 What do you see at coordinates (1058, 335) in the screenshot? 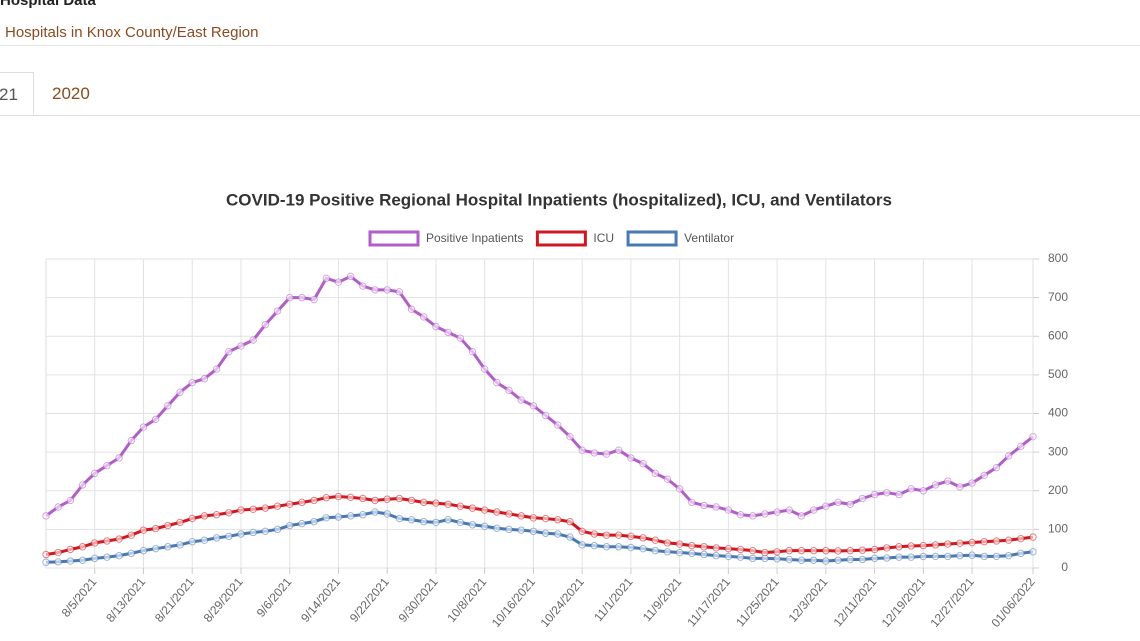
I see `y-tick-label: 600` at bounding box center [1058, 335].